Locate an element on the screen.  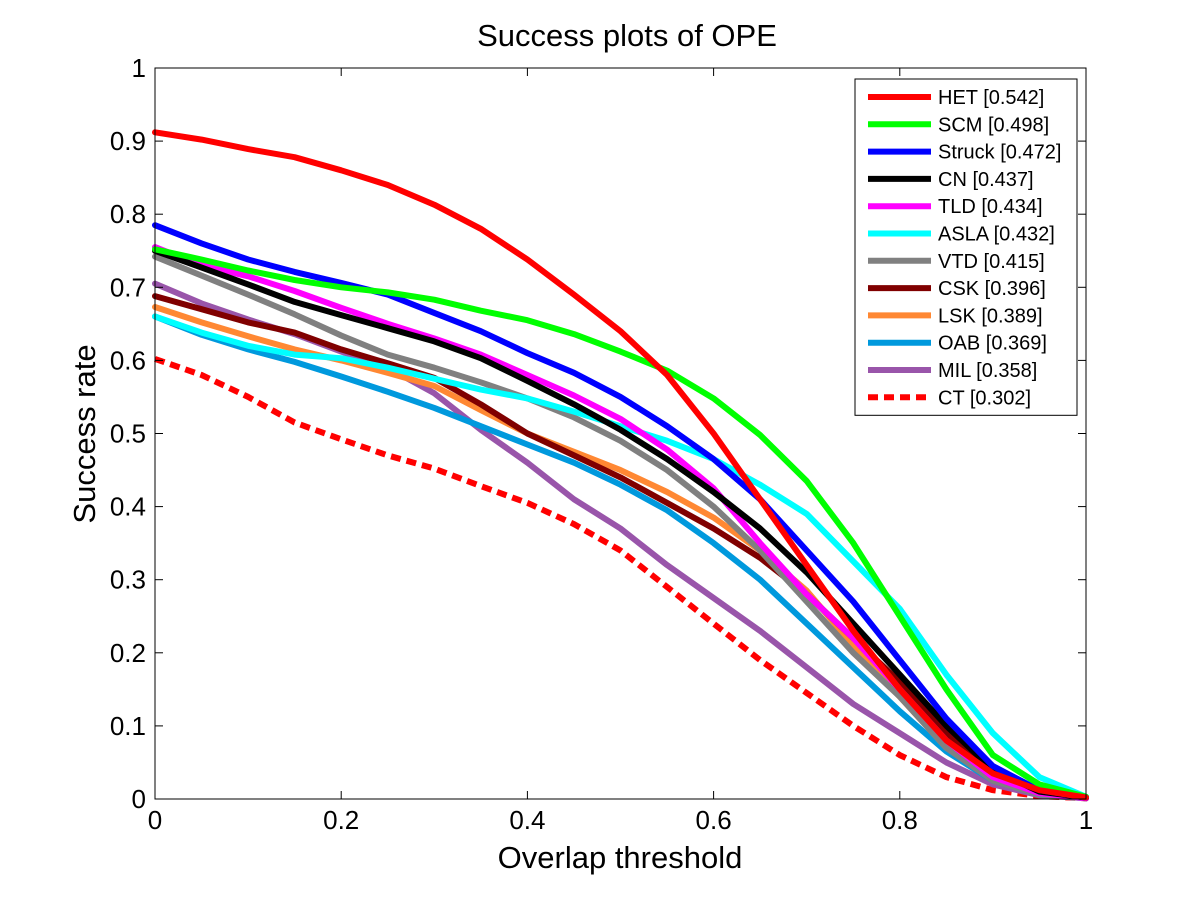
legend-box is located at coordinates (966, 247).